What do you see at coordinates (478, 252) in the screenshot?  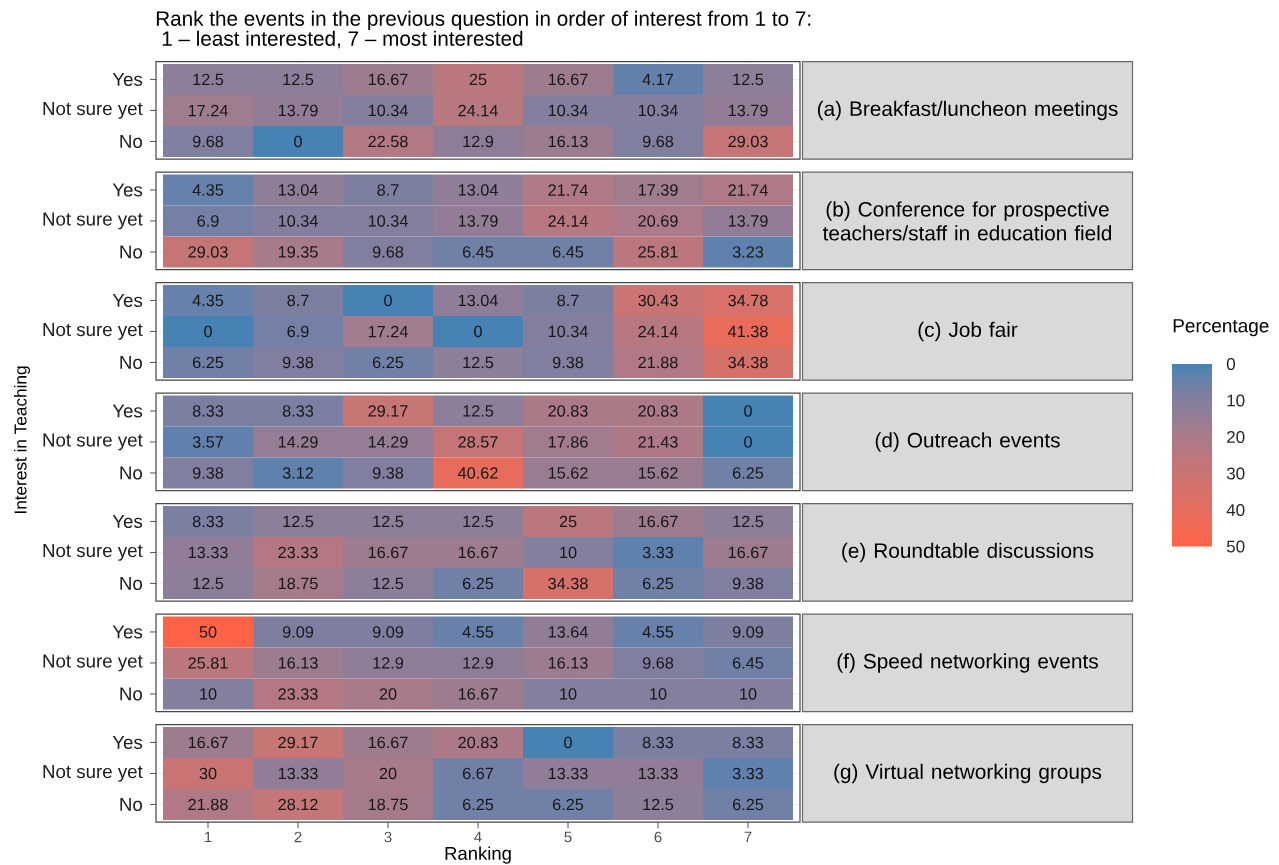 I see `data-label: 6.45` at bounding box center [478, 252].